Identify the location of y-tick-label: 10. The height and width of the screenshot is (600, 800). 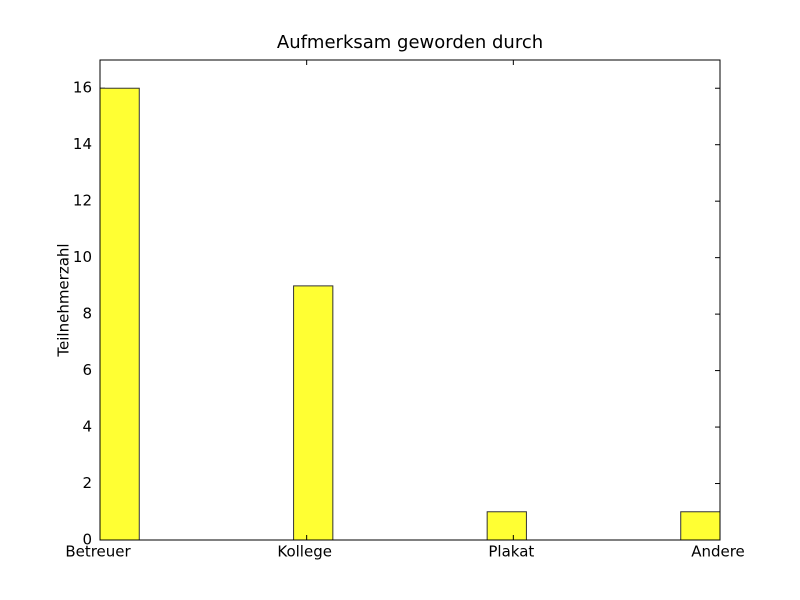
(82, 257).